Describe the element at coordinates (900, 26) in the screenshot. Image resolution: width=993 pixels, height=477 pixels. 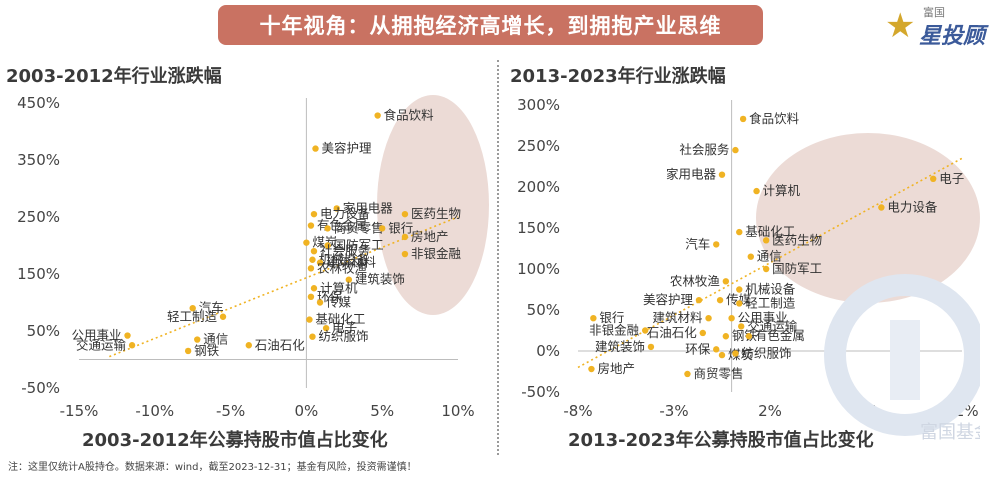
I see `star-icon: ★` at that location.